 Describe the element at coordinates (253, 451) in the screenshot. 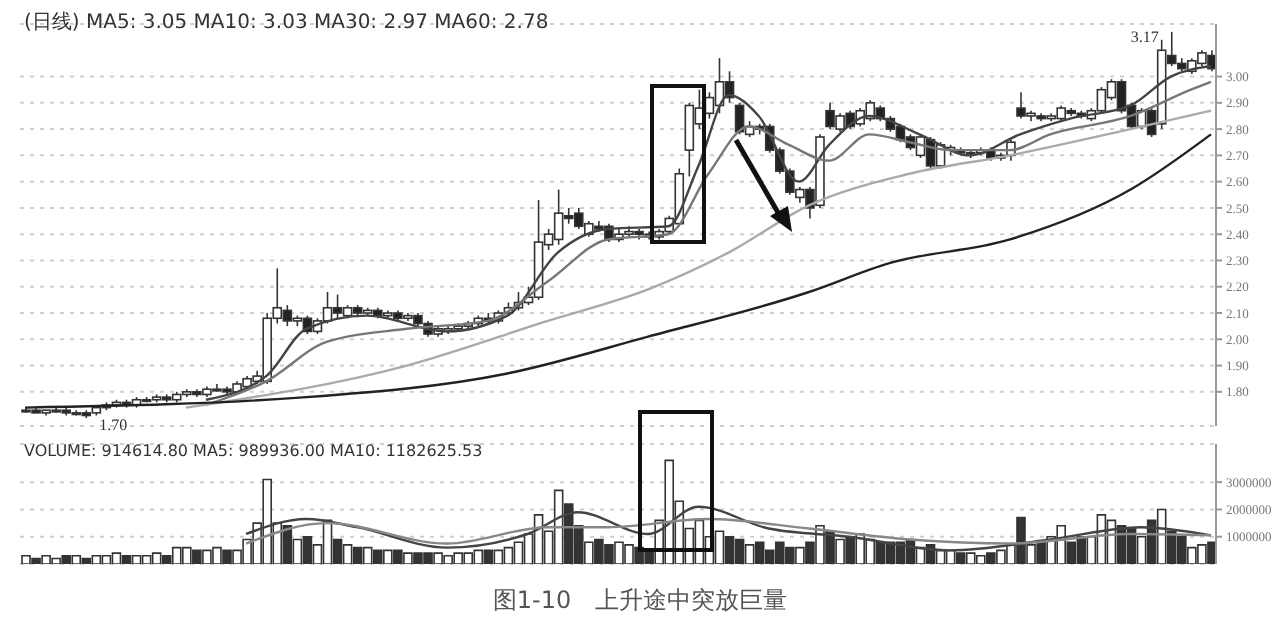

I see `annotation: VOLUME: 914614.80 MA5: 989936.00 MA10: 1182625.53` at that location.